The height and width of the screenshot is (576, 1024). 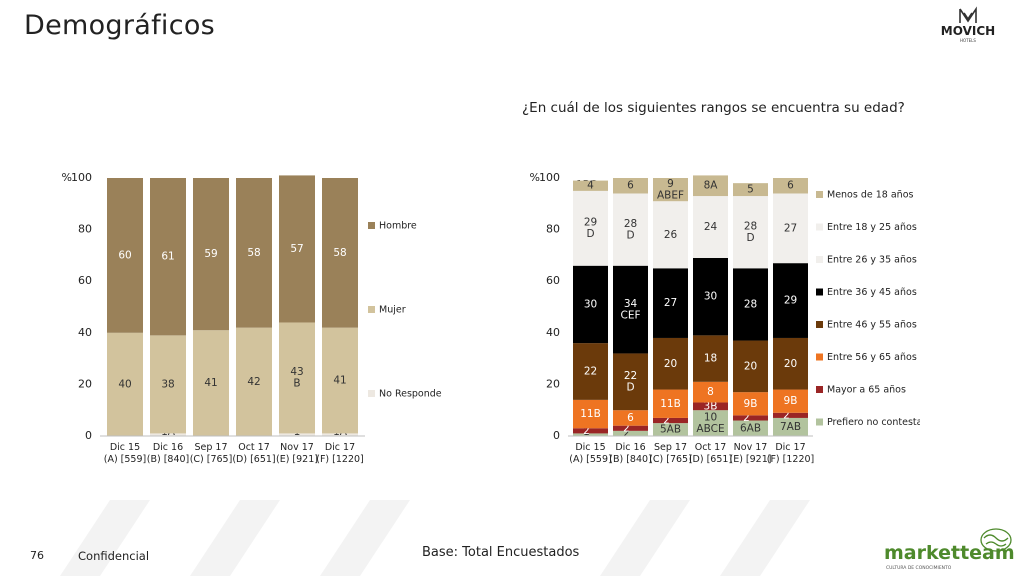 What do you see at coordinates (254, 447) in the screenshot?
I see `x-tick-label: Oct 17` at bounding box center [254, 447].